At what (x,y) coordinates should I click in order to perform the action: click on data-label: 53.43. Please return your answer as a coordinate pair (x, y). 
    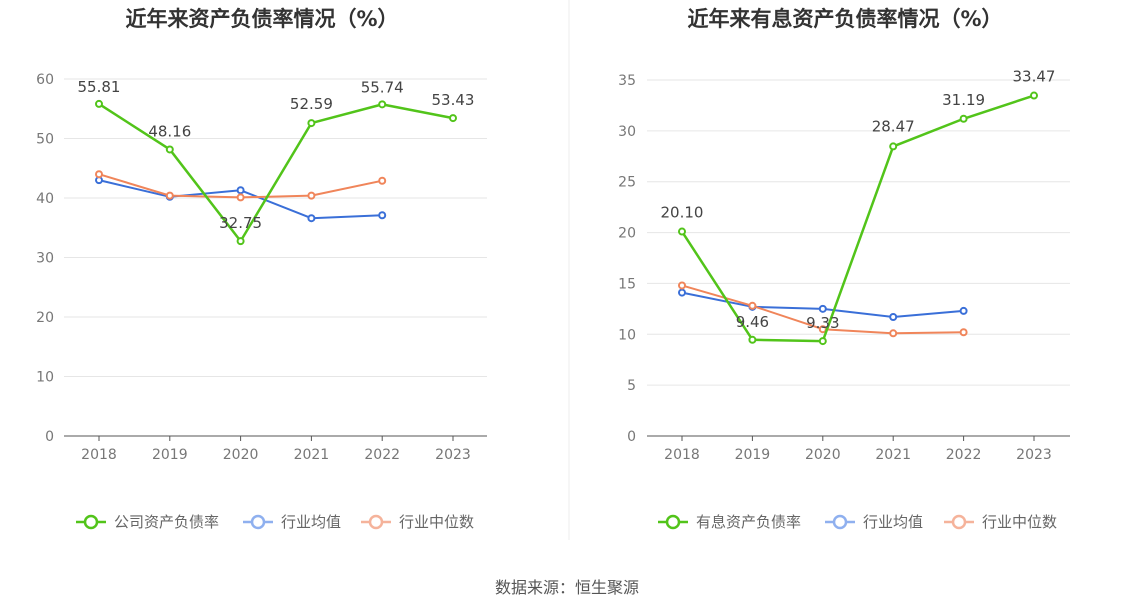
    Looking at the image, I should click on (453, 100).